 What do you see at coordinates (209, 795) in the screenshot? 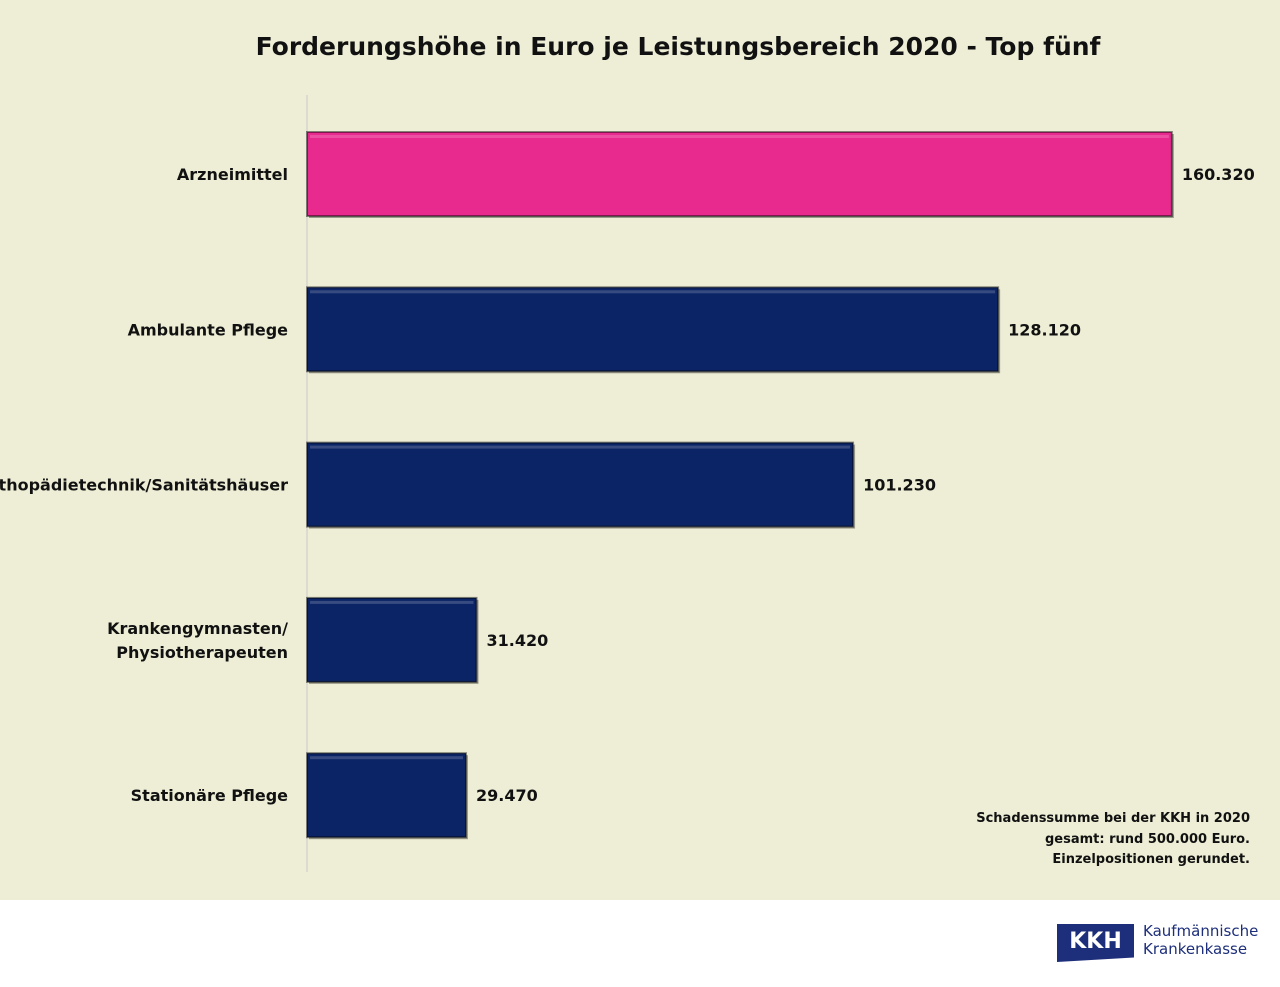
I see `category-label: Stationäre Pflege` at bounding box center [209, 795].